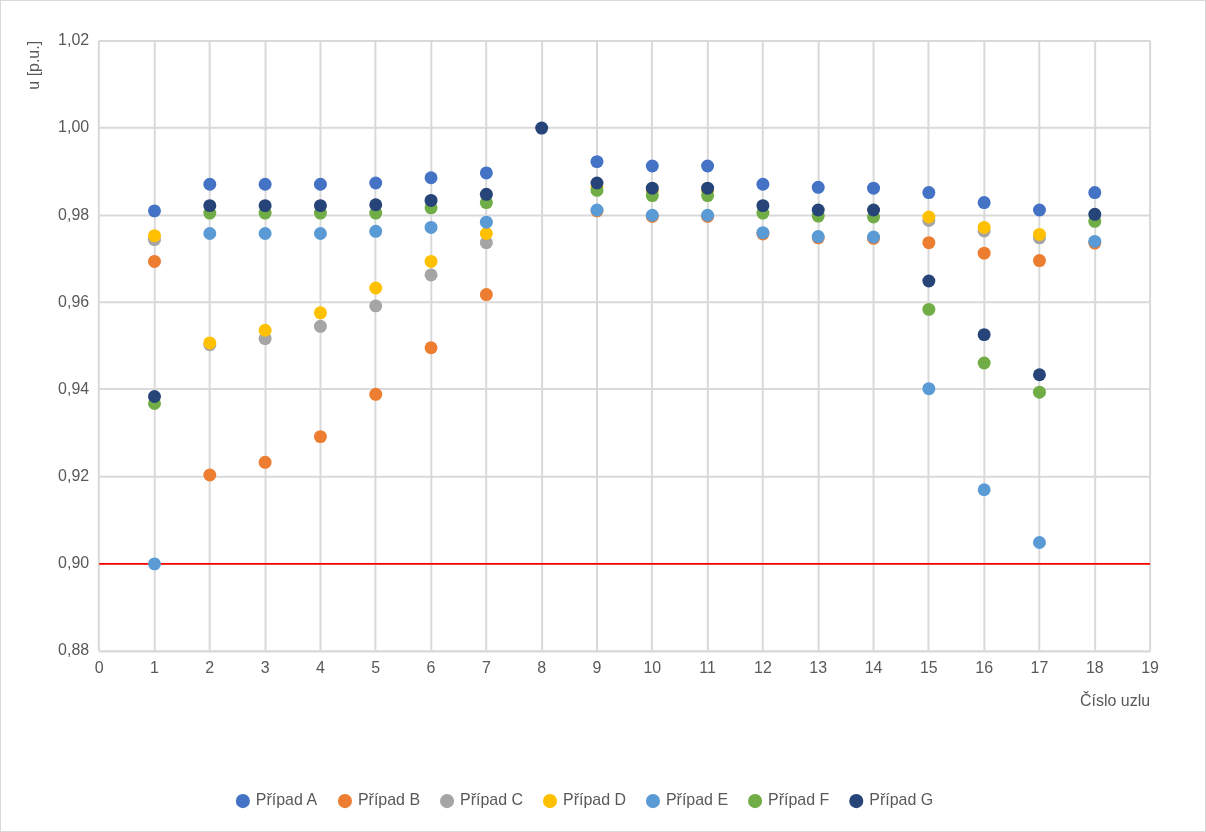 This screenshot has height=832, width=1206. What do you see at coordinates (210, 667) in the screenshot?
I see `x-tick-label: 2` at bounding box center [210, 667].